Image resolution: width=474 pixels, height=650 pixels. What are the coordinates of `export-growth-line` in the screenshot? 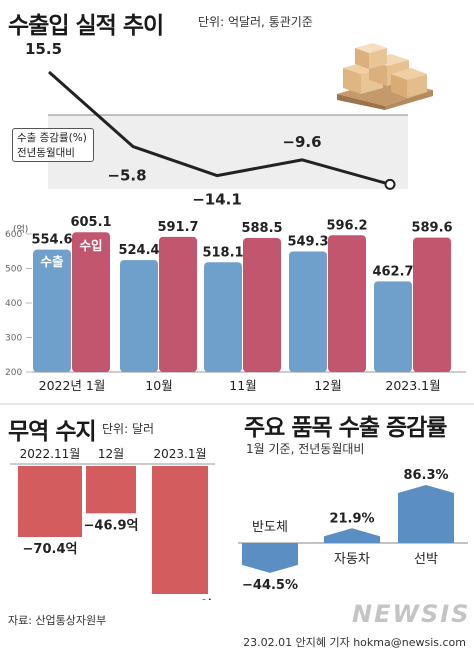 It's located at (219, 128).